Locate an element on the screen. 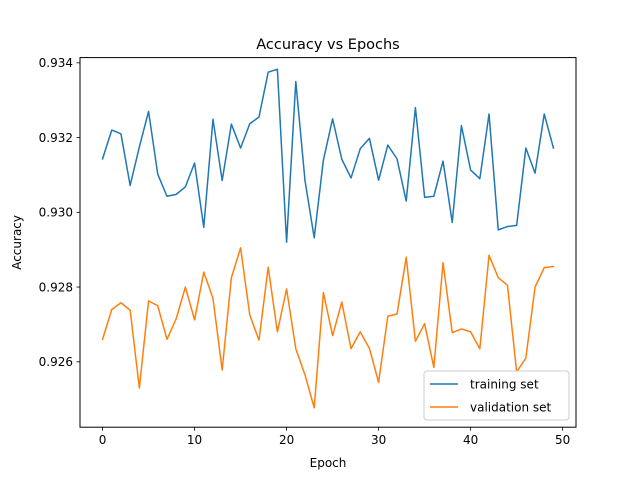 This screenshot has height=480, width=640. x-tick-label-50: 50 is located at coordinates (562, 440).